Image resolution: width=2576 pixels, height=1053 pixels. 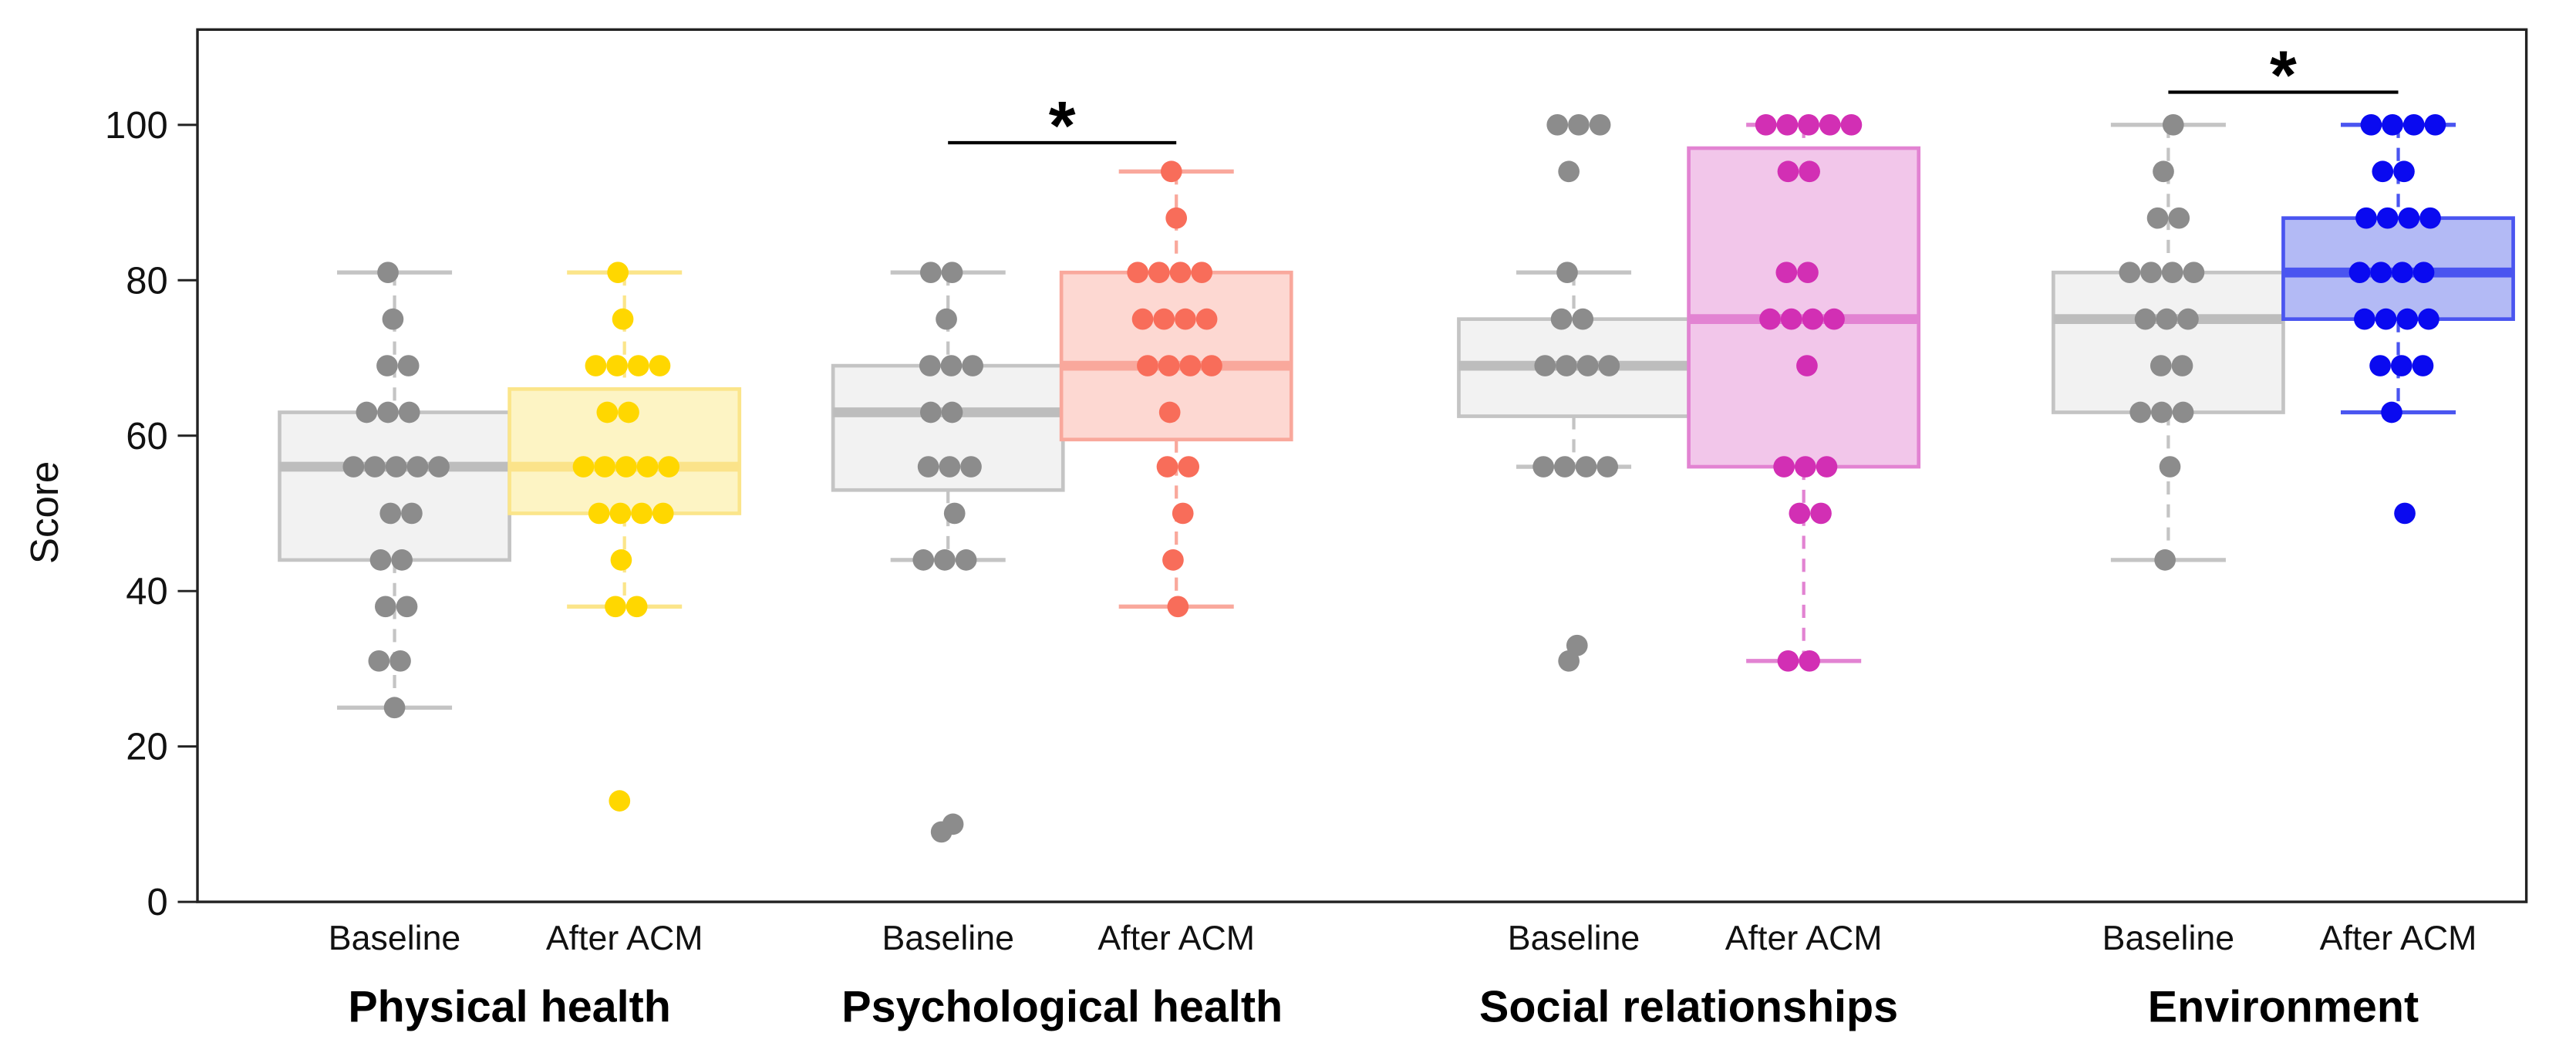 What do you see at coordinates (136, 126) in the screenshot?
I see `y-tick-label: 100` at bounding box center [136, 126].